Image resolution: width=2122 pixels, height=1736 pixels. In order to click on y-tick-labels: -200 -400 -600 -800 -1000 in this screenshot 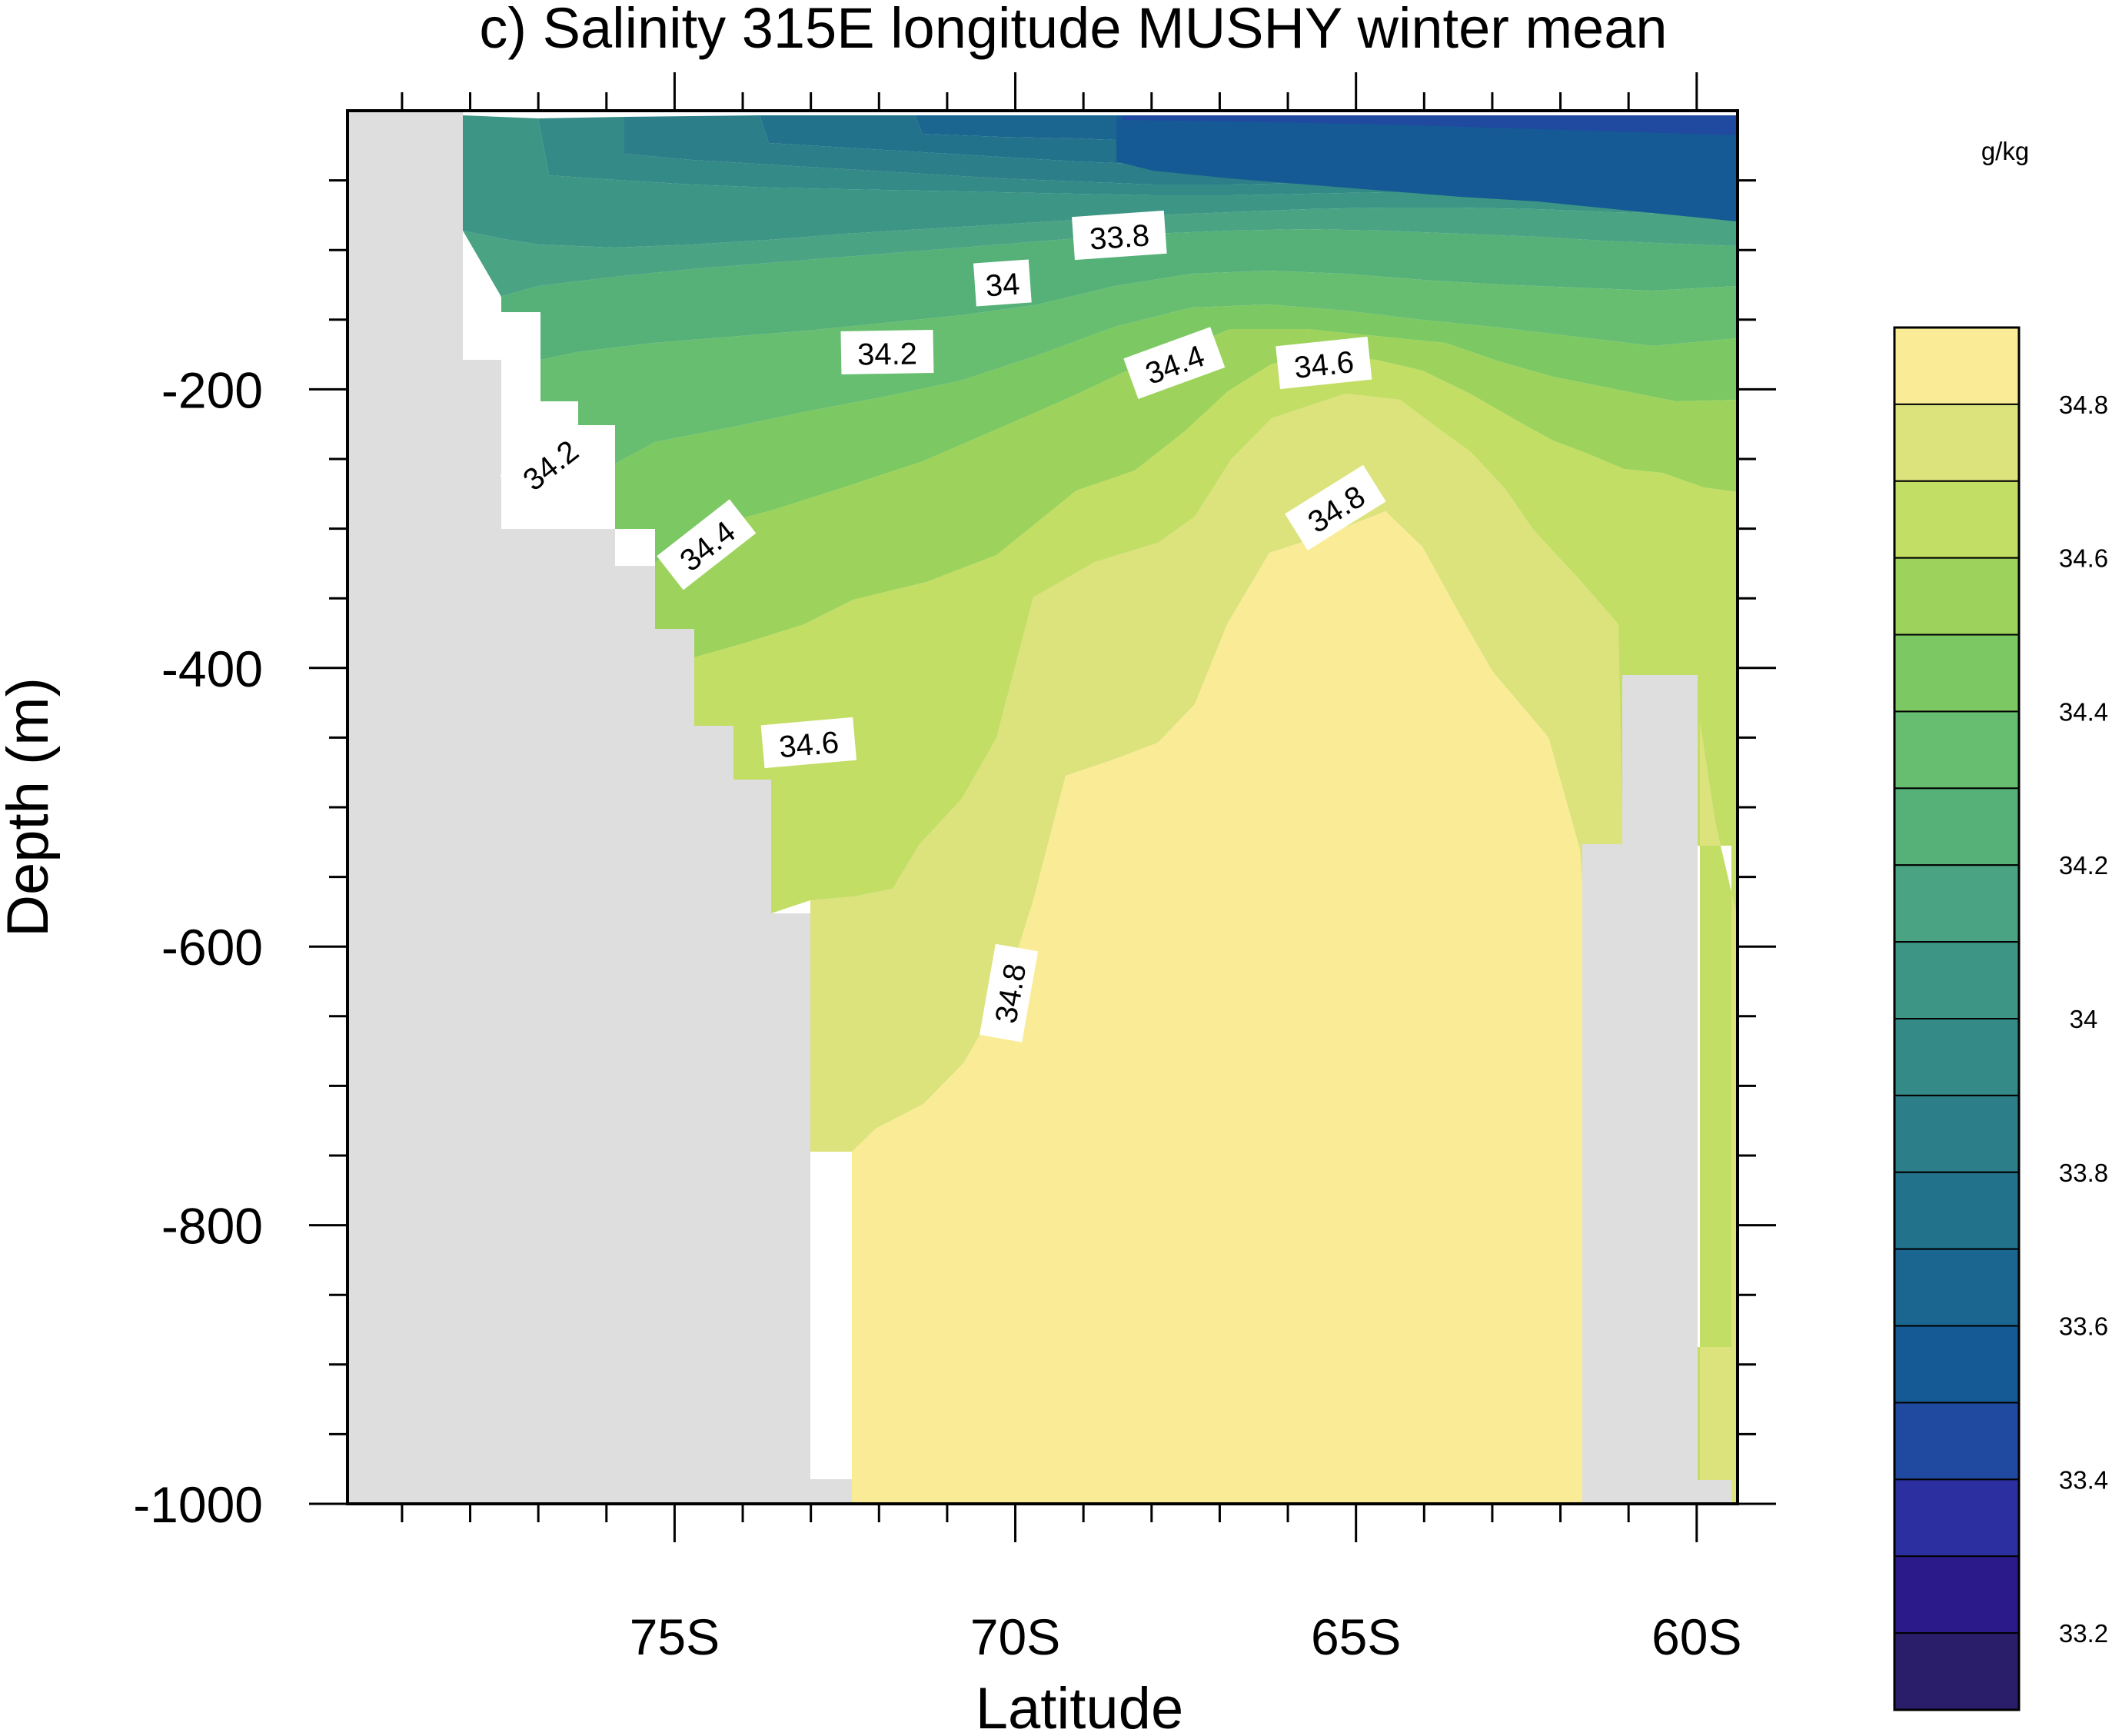, I will do `click(198, 947)`.